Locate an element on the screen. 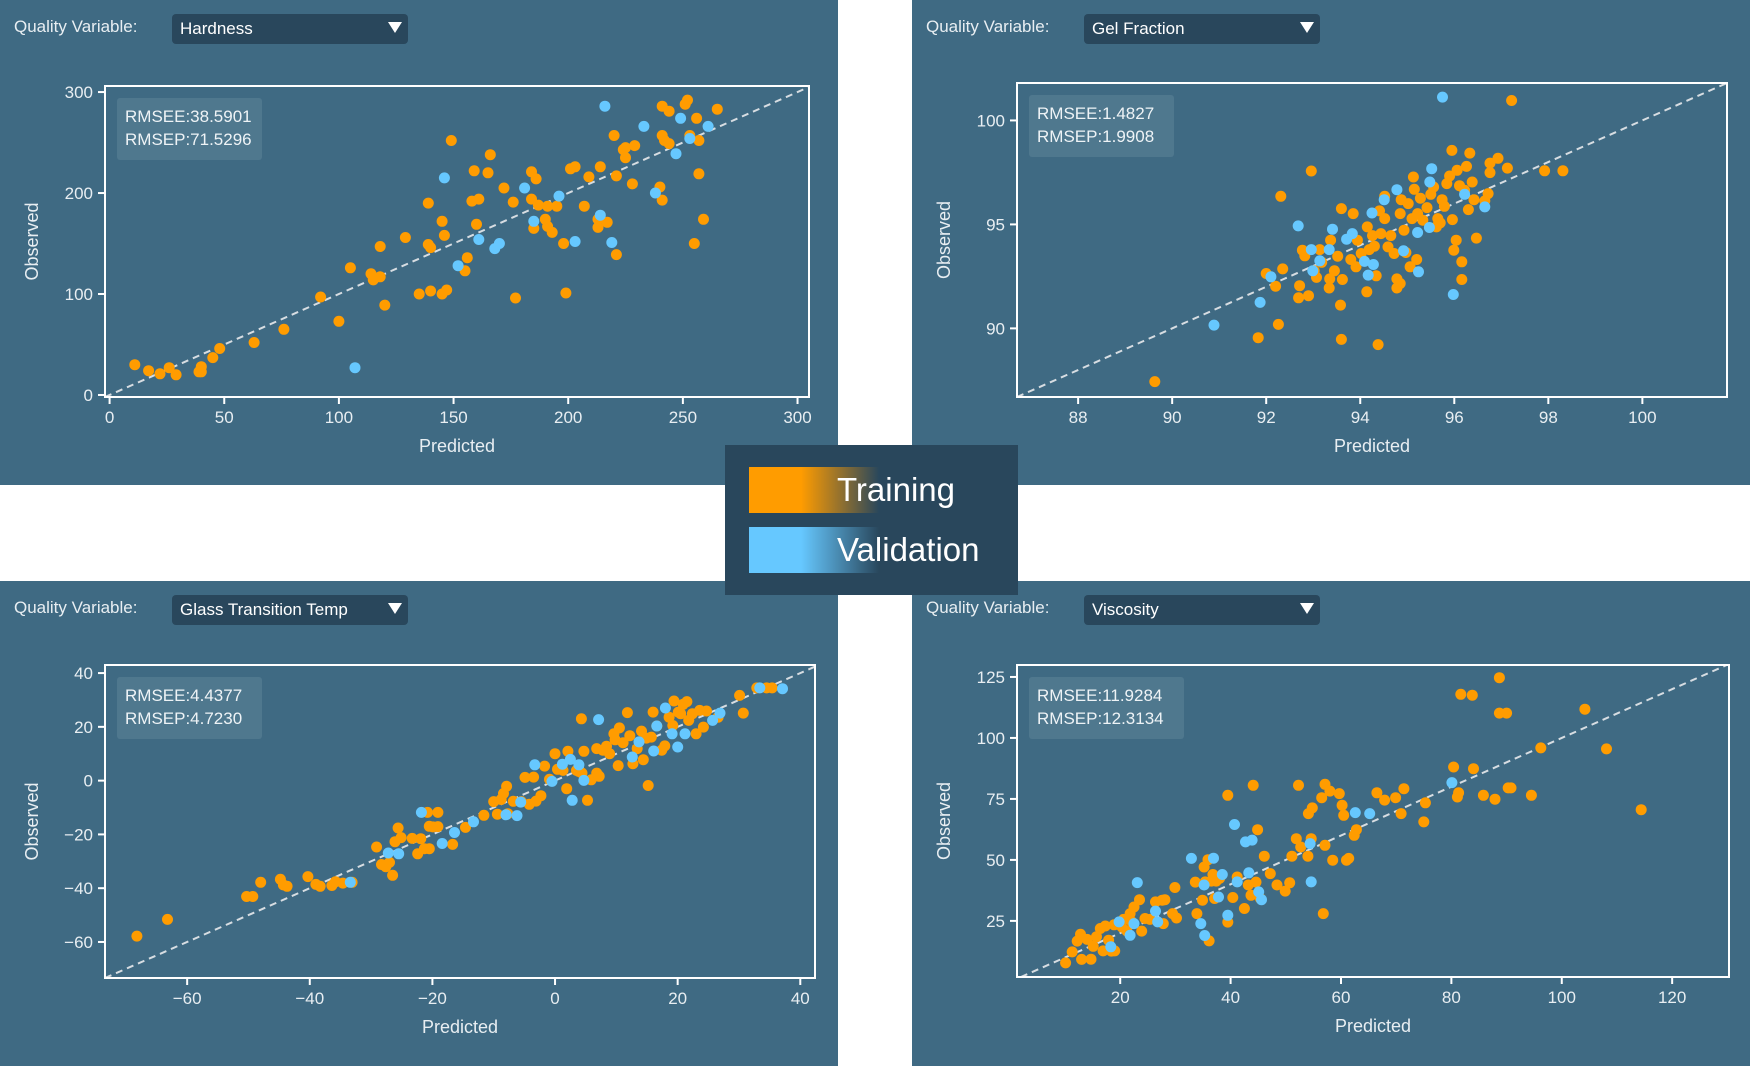 The image size is (1750, 1066). x-tick-label: −60 is located at coordinates (187, 998).